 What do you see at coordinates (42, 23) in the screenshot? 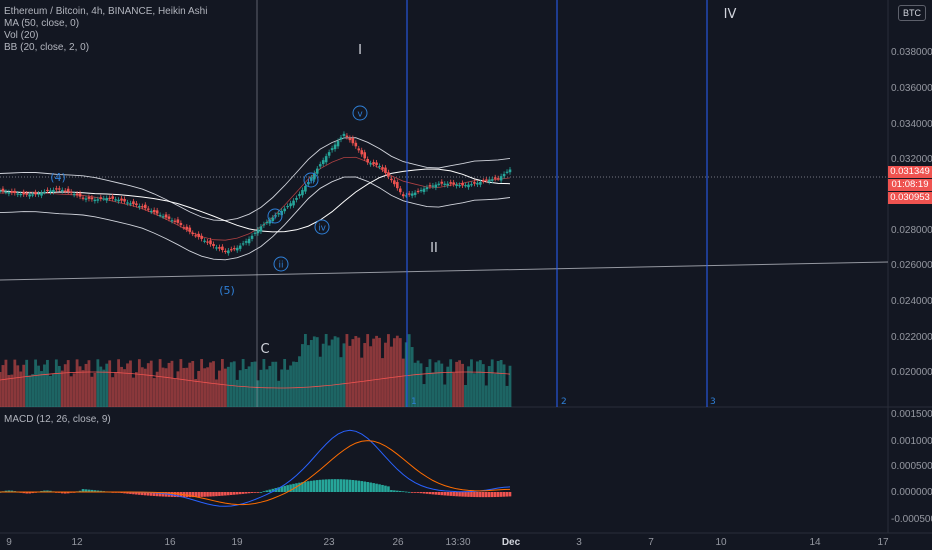
I see `legend-ma: MA (50, close, 0)` at bounding box center [42, 23].